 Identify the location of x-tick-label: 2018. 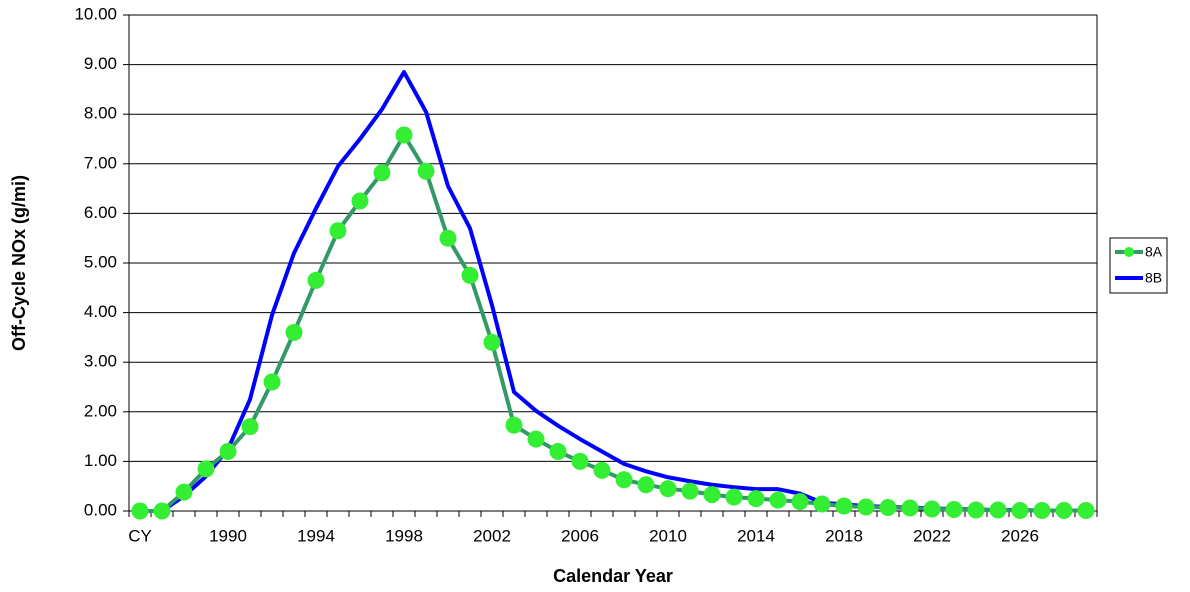
(844, 535).